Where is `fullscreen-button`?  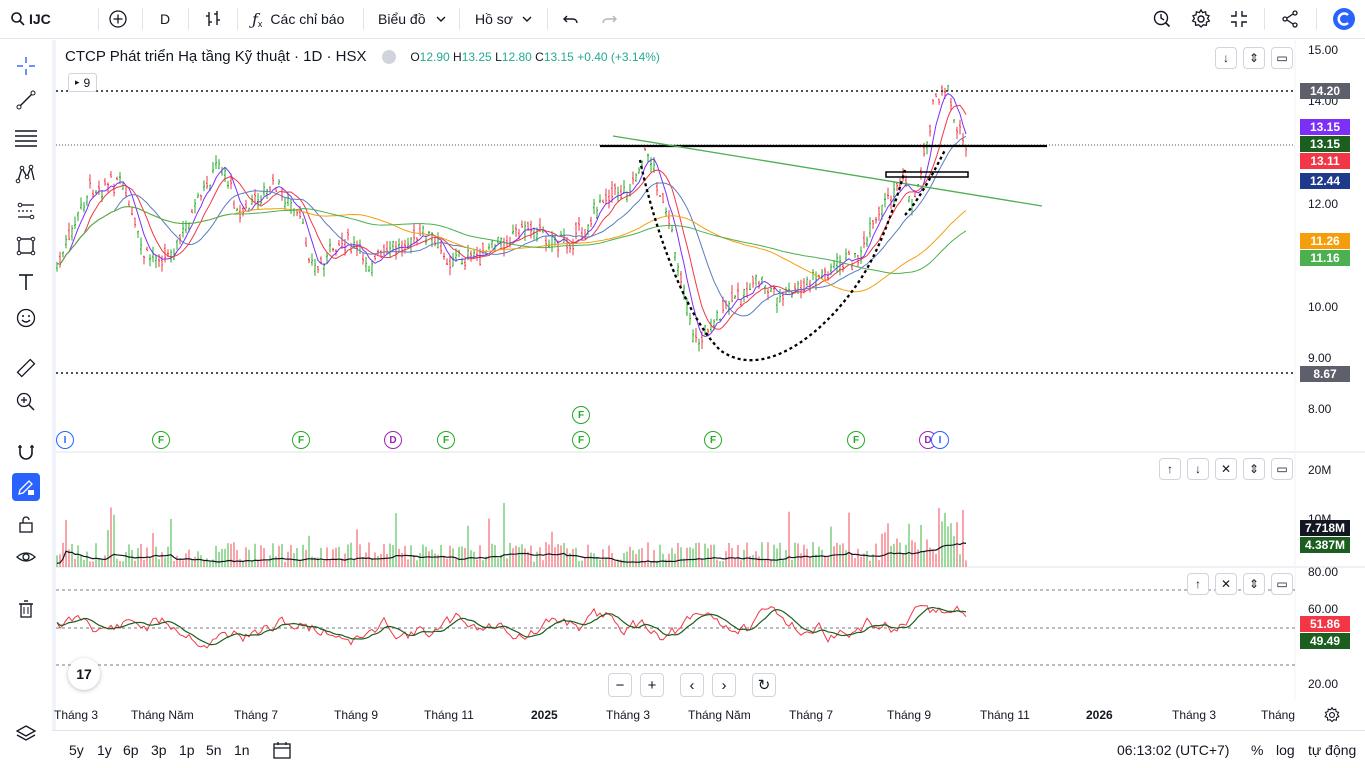 fullscreen-button is located at coordinates (1239, 19).